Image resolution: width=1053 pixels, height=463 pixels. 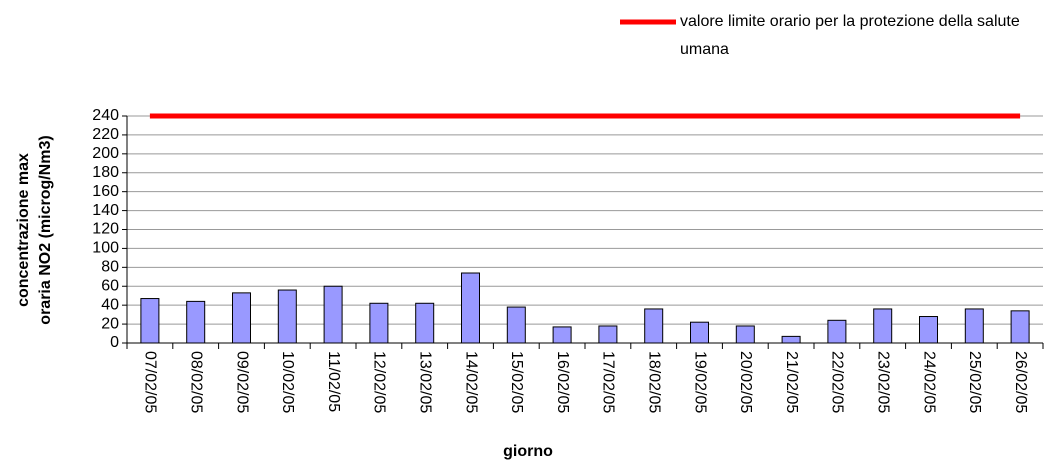 I want to click on x-tick-label: 19/02/05, so click(x=699, y=382).